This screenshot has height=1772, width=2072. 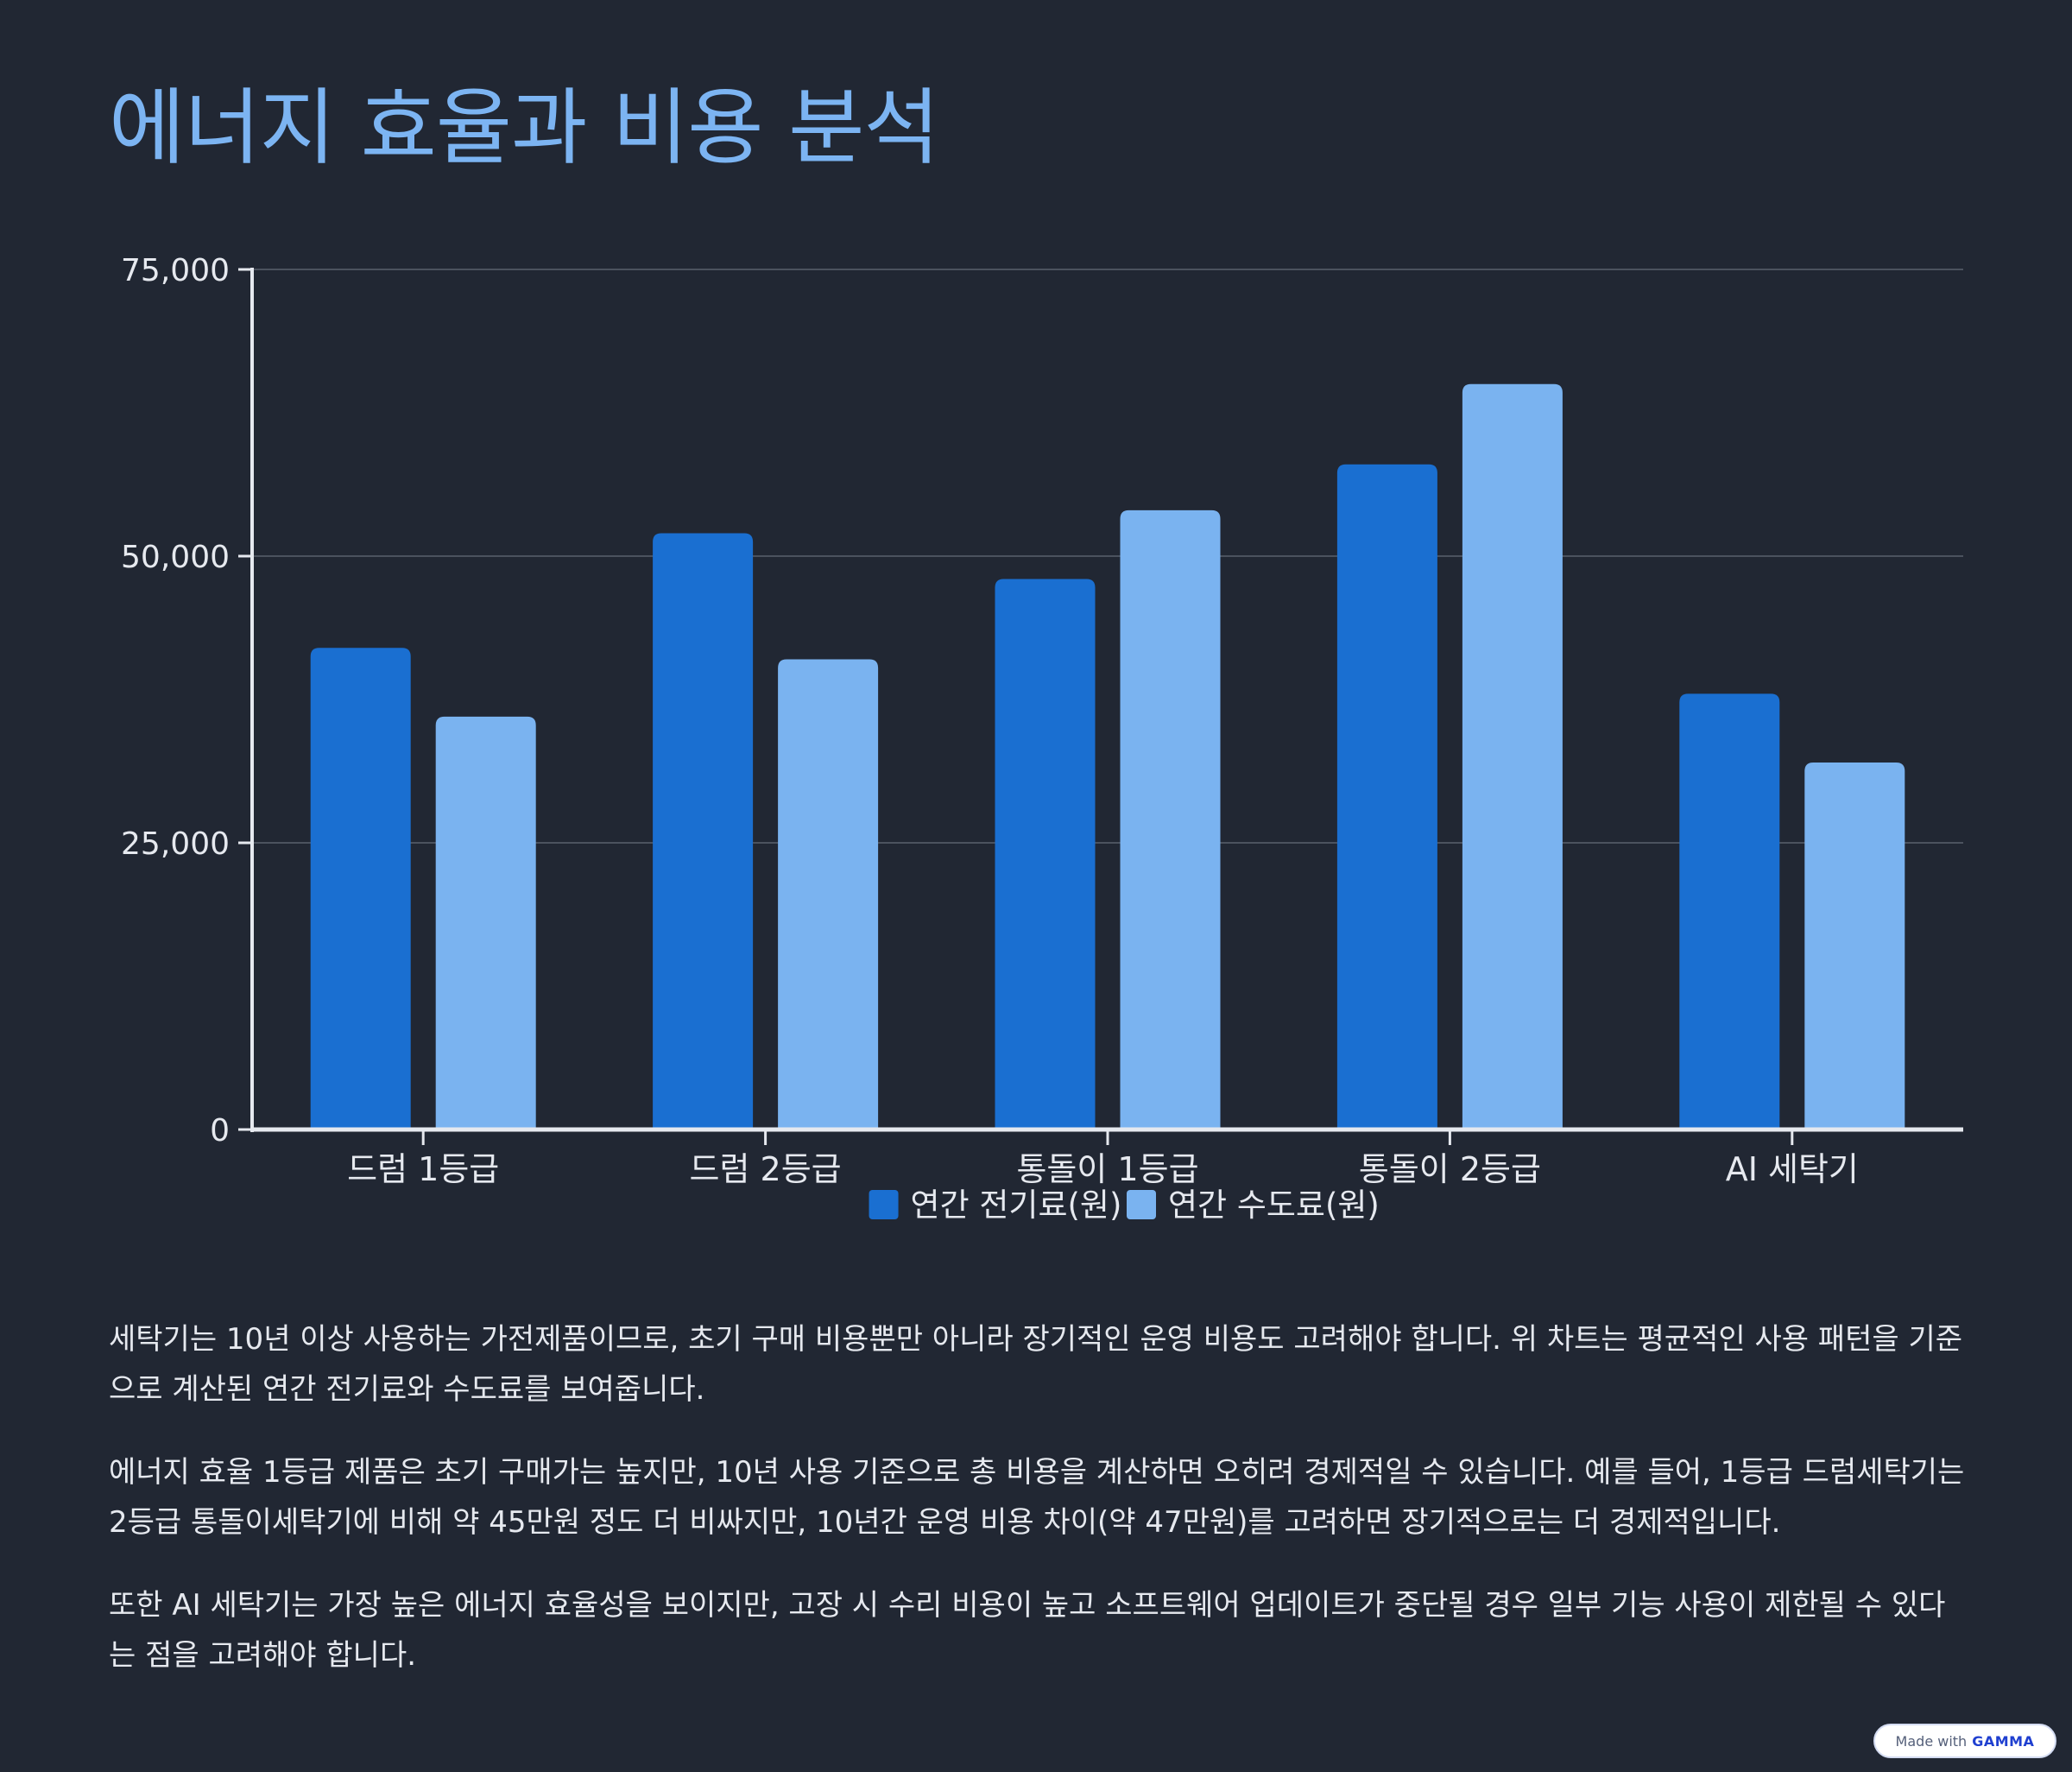 I want to click on x-tick-label: 드럼 2등급, so click(x=766, y=1169).